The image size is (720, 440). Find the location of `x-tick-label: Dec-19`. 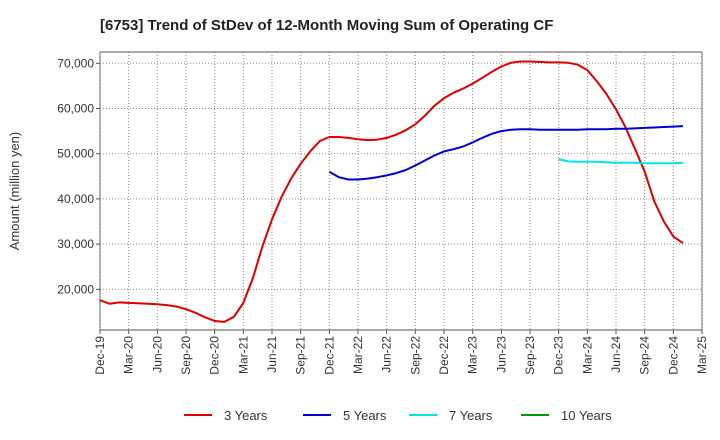

x-tick-label: Dec-19 is located at coordinates (100, 355).